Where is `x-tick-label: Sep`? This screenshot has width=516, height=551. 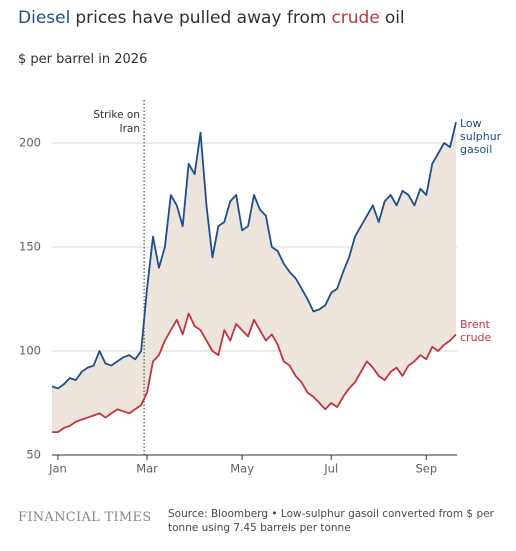 x-tick-label: Sep is located at coordinates (426, 469).